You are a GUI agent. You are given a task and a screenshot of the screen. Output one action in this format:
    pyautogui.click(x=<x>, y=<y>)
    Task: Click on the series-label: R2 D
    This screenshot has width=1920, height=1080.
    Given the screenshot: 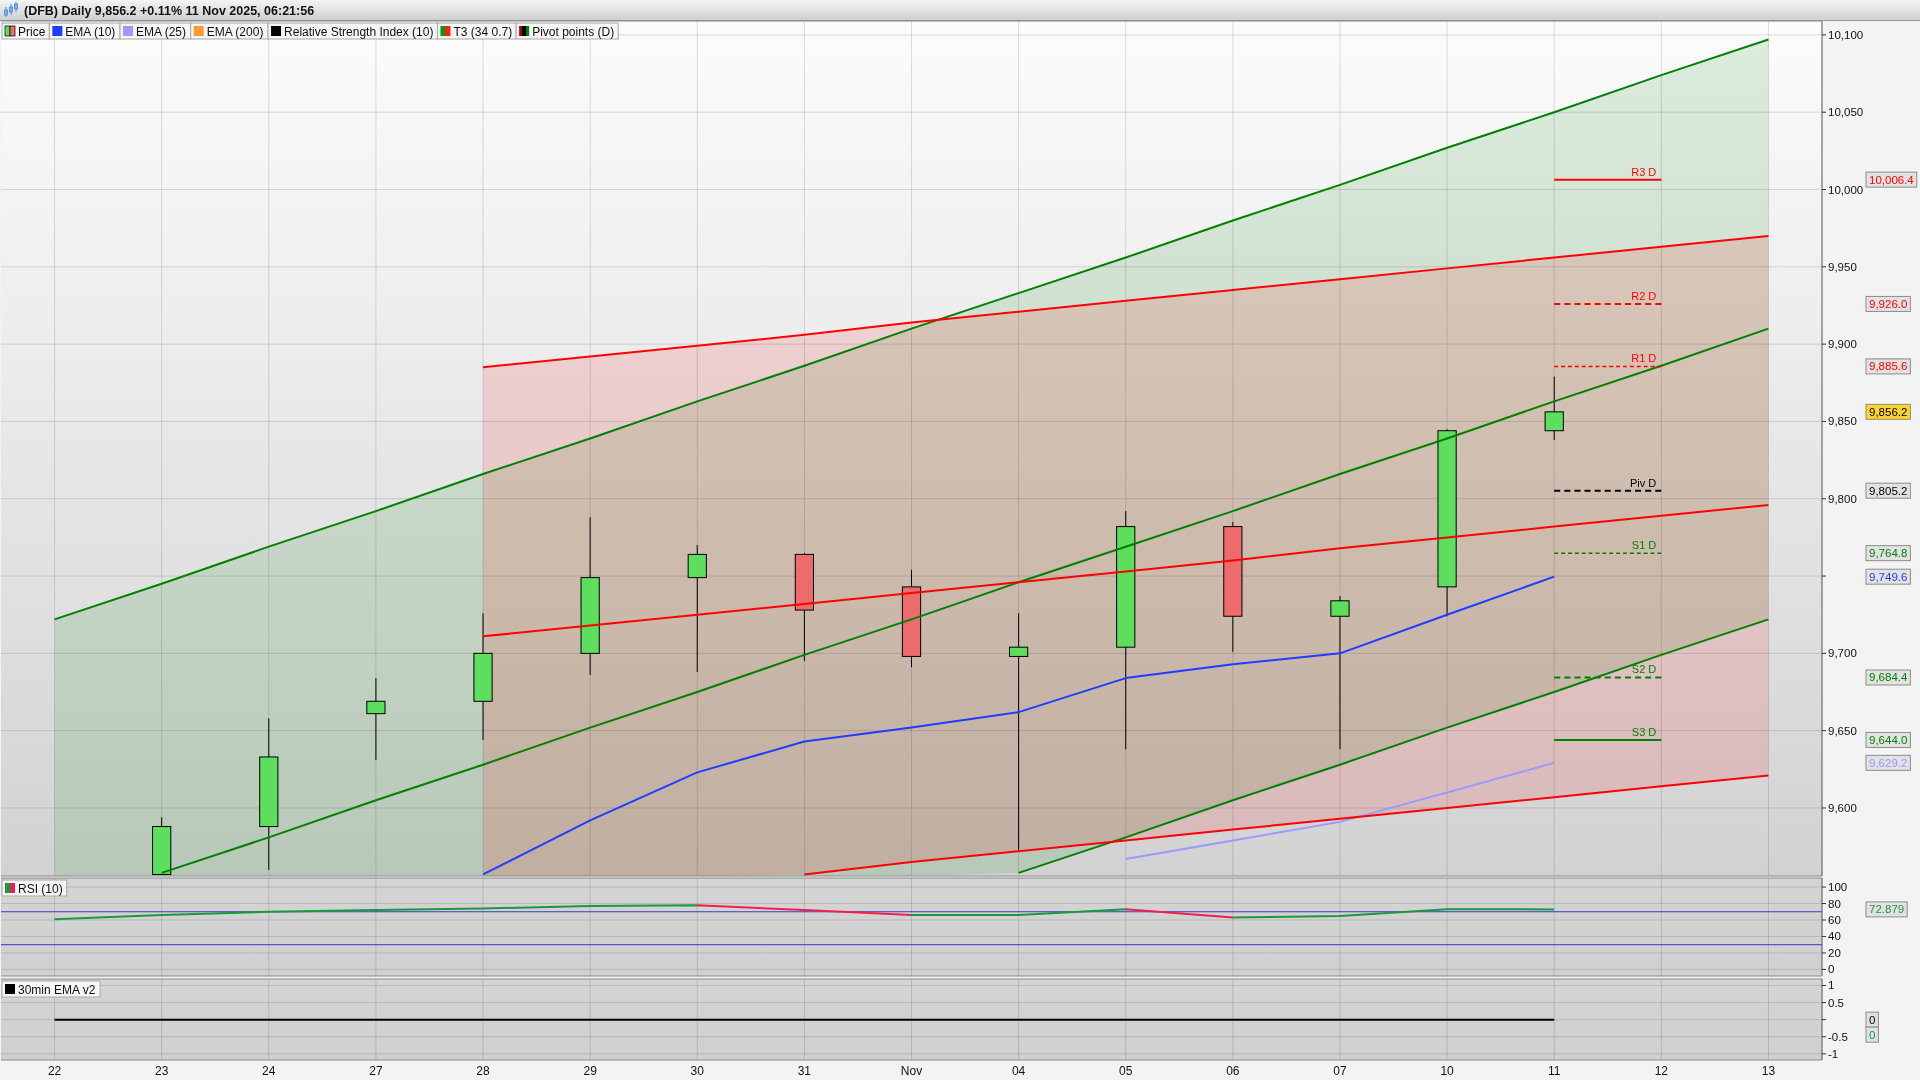 What is the action you would take?
    pyautogui.click(x=1644, y=295)
    